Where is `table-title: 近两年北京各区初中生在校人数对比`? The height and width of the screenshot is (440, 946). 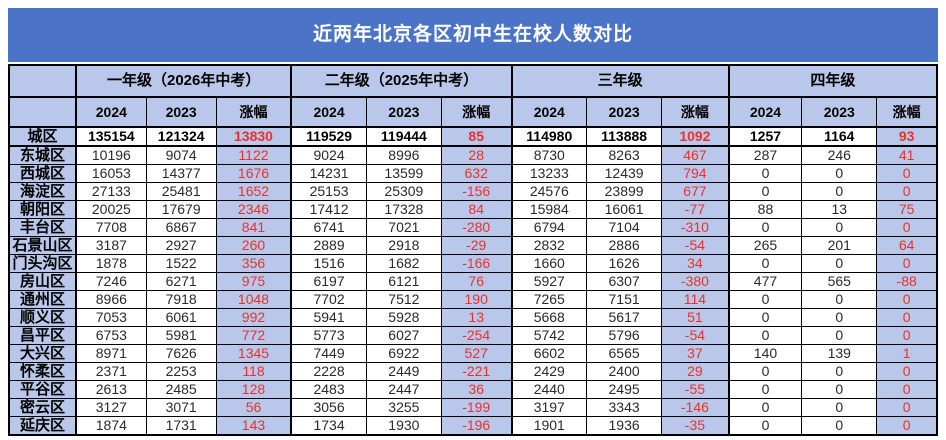
table-title: 近两年北京各区初中生在校人数对比 is located at coordinates (473, 35).